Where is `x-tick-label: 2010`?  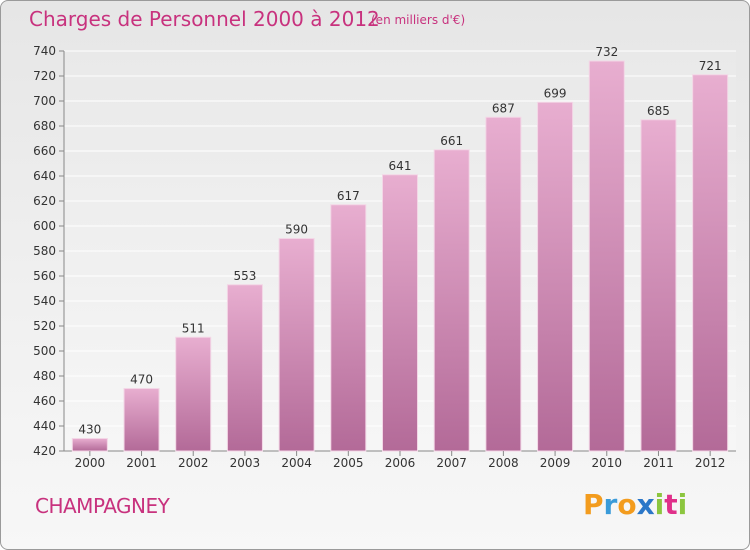
x-tick-label: 2010 is located at coordinates (606, 463).